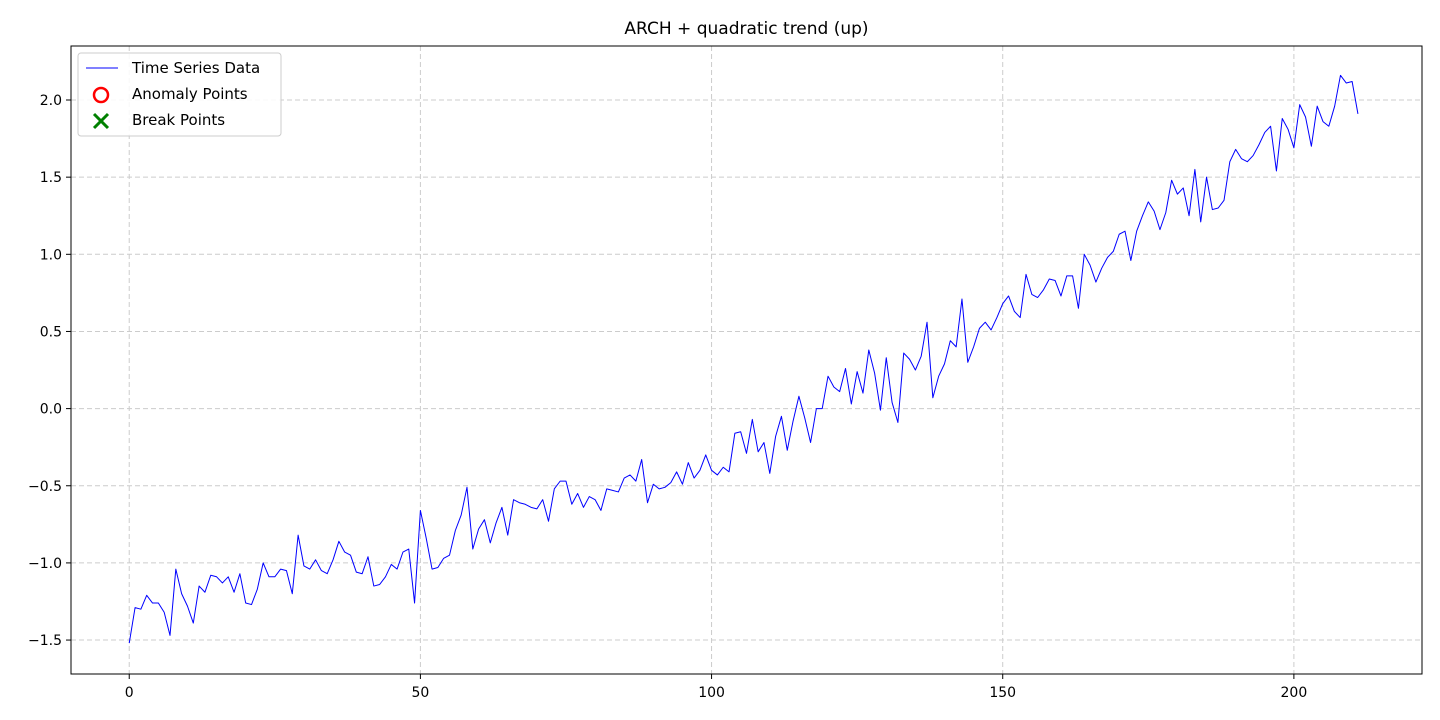  I want to click on chart-title: ARCH + quadratic trend (up), so click(746, 29).